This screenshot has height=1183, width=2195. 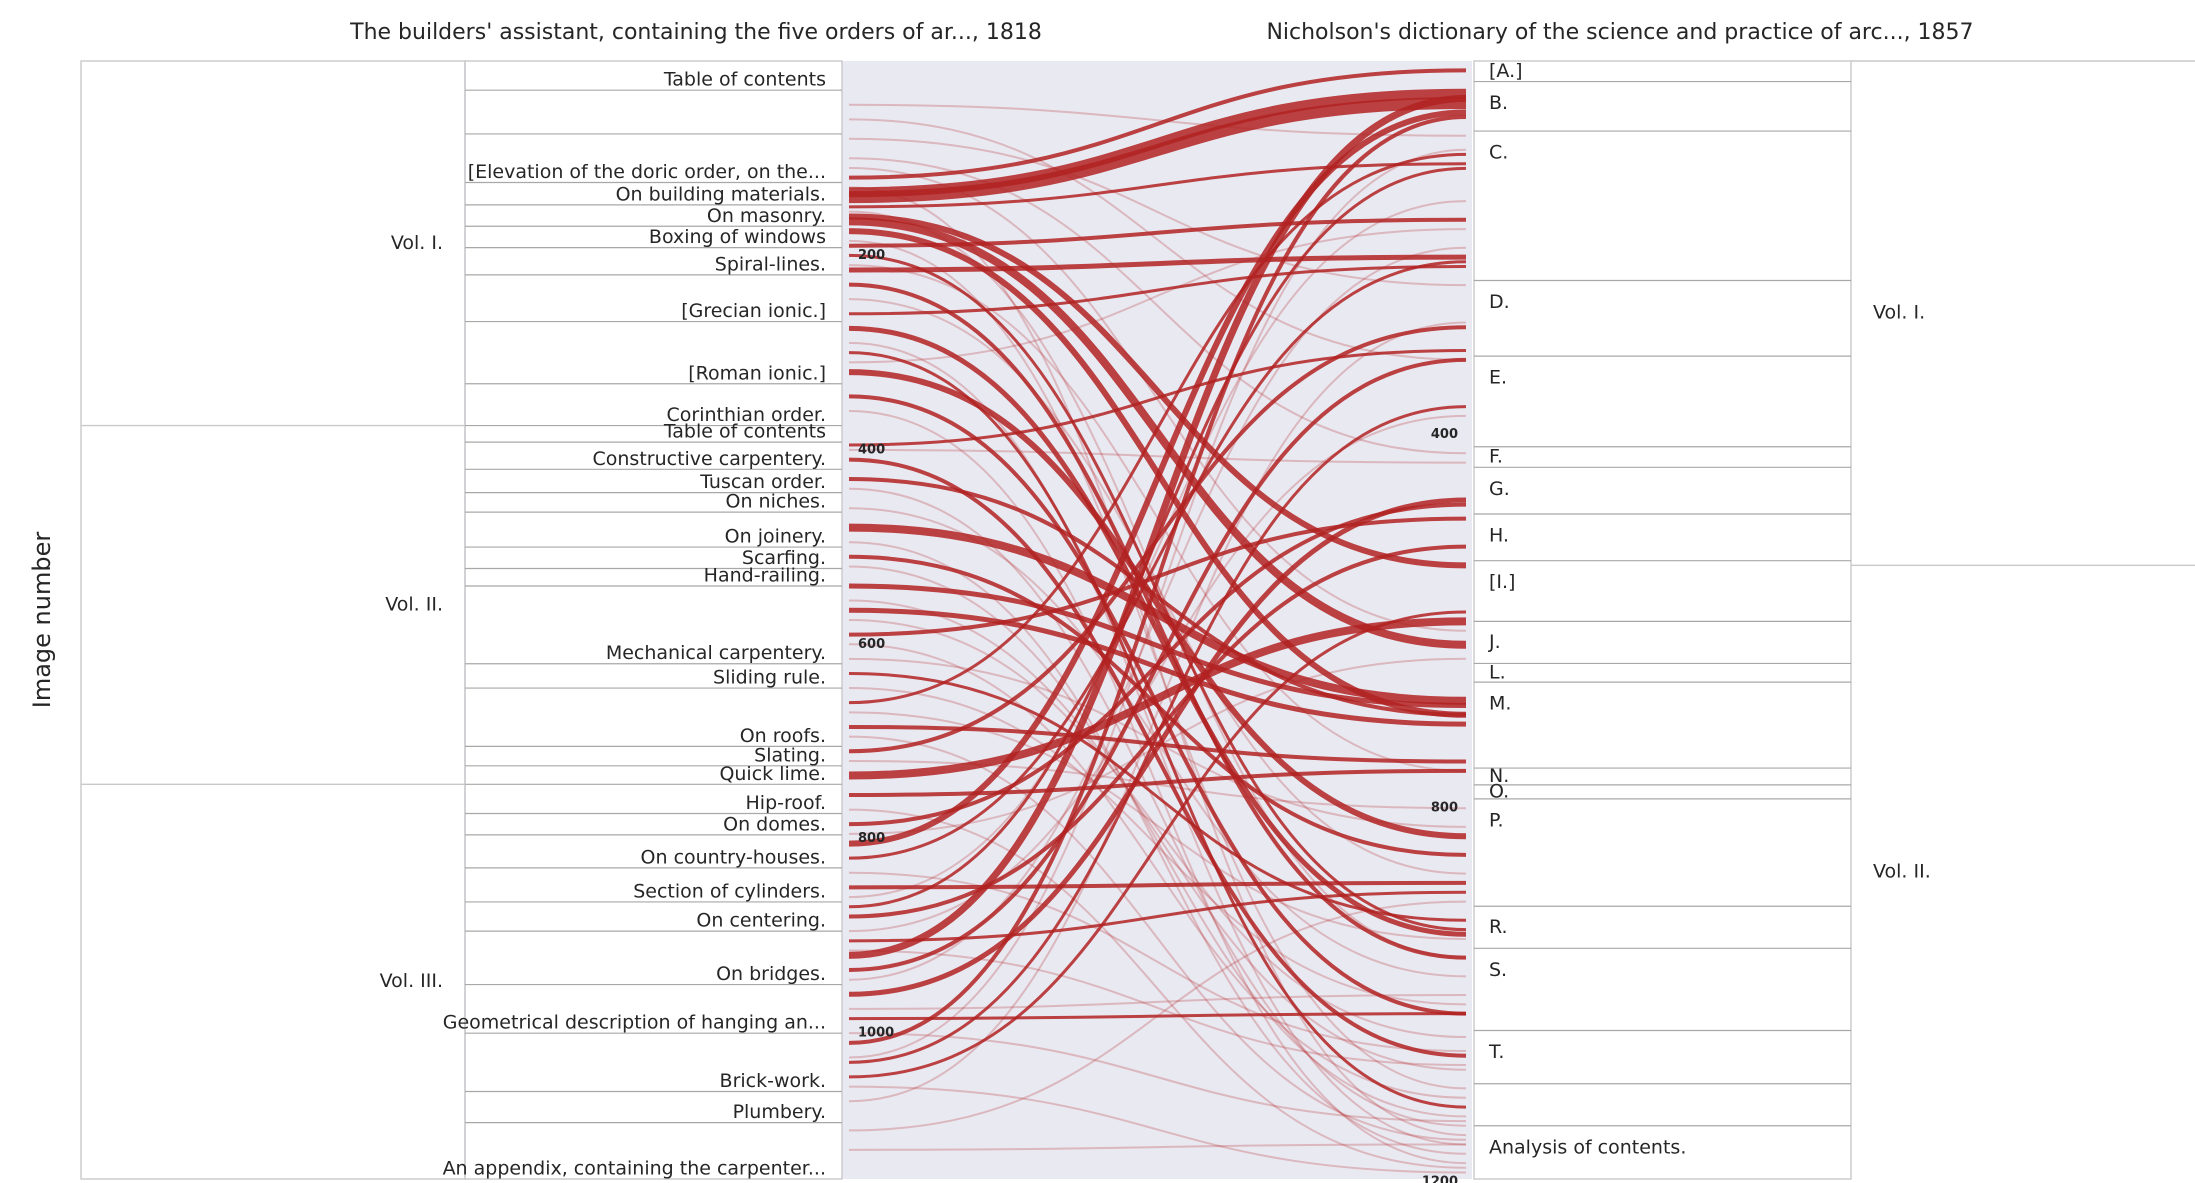 What do you see at coordinates (1498, 927) in the screenshot?
I see `right-section-label: R.` at bounding box center [1498, 927].